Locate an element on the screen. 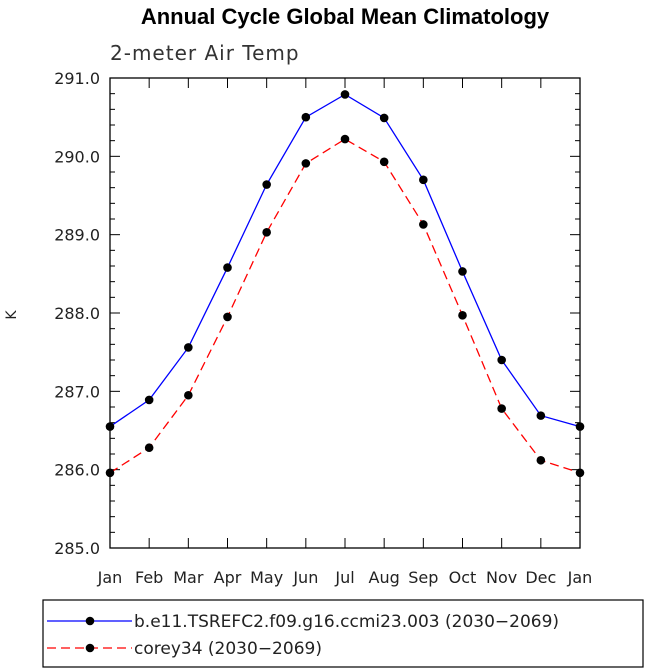 This screenshot has height=672, width=650. x-tick-label: May is located at coordinates (266, 577).